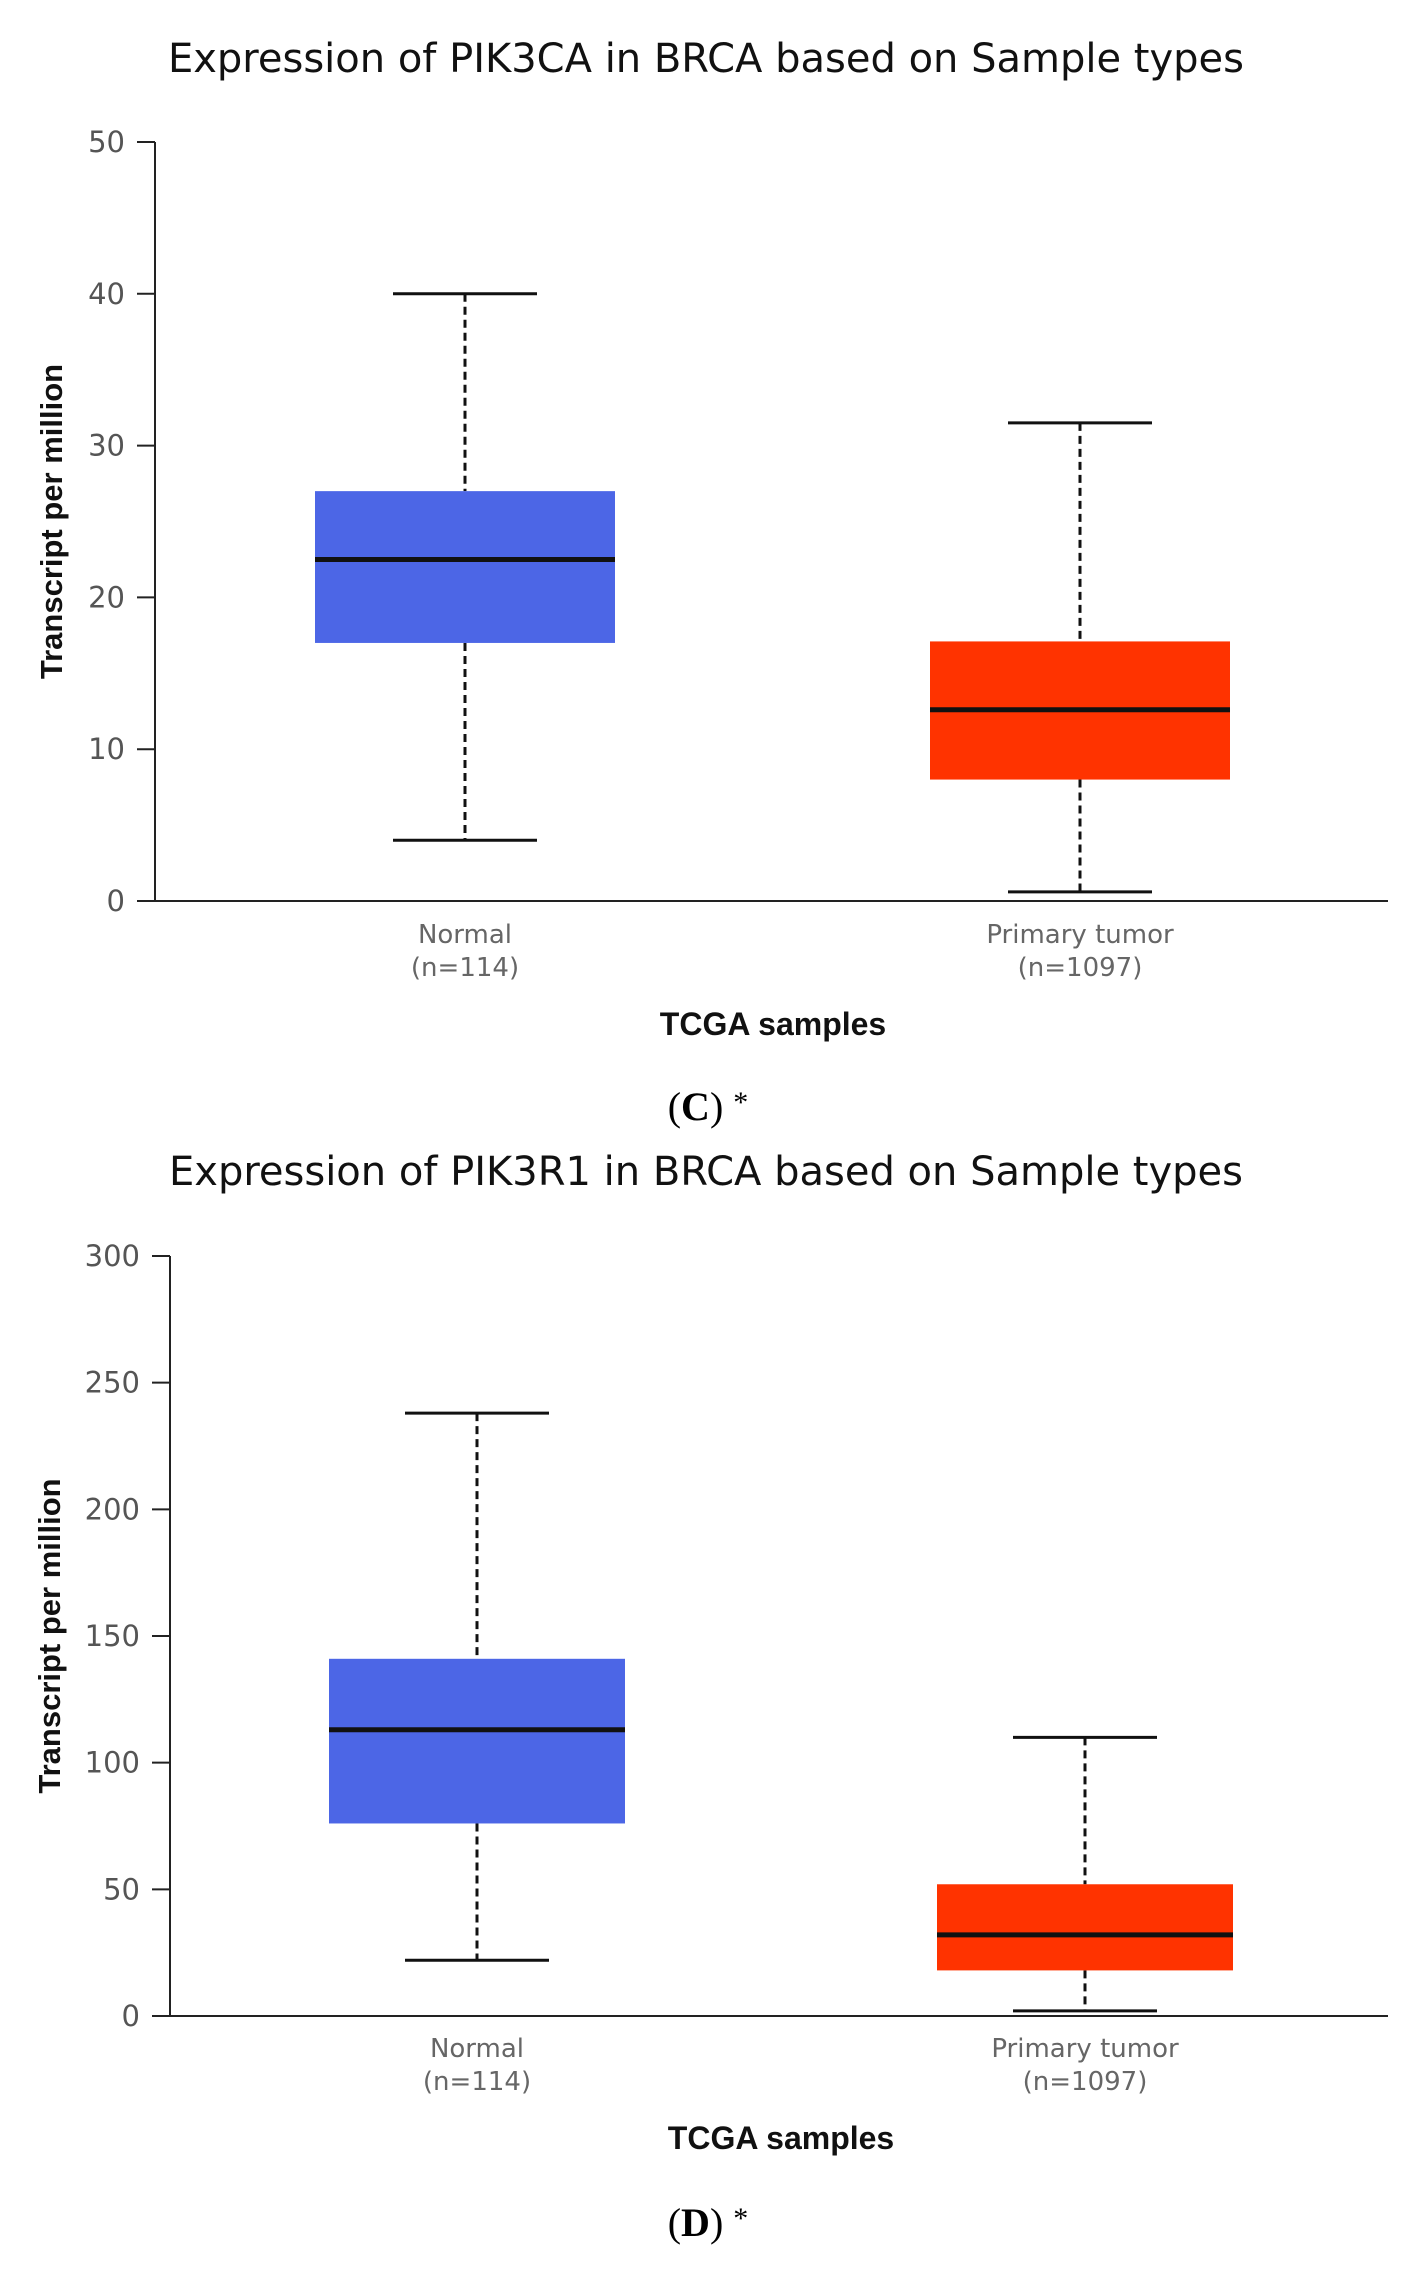 The height and width of the screenshot is (2276, 1416). Describe the element at coordinates (106, 446) in the screenshot. I see `y-tick-label: 30` at that location.